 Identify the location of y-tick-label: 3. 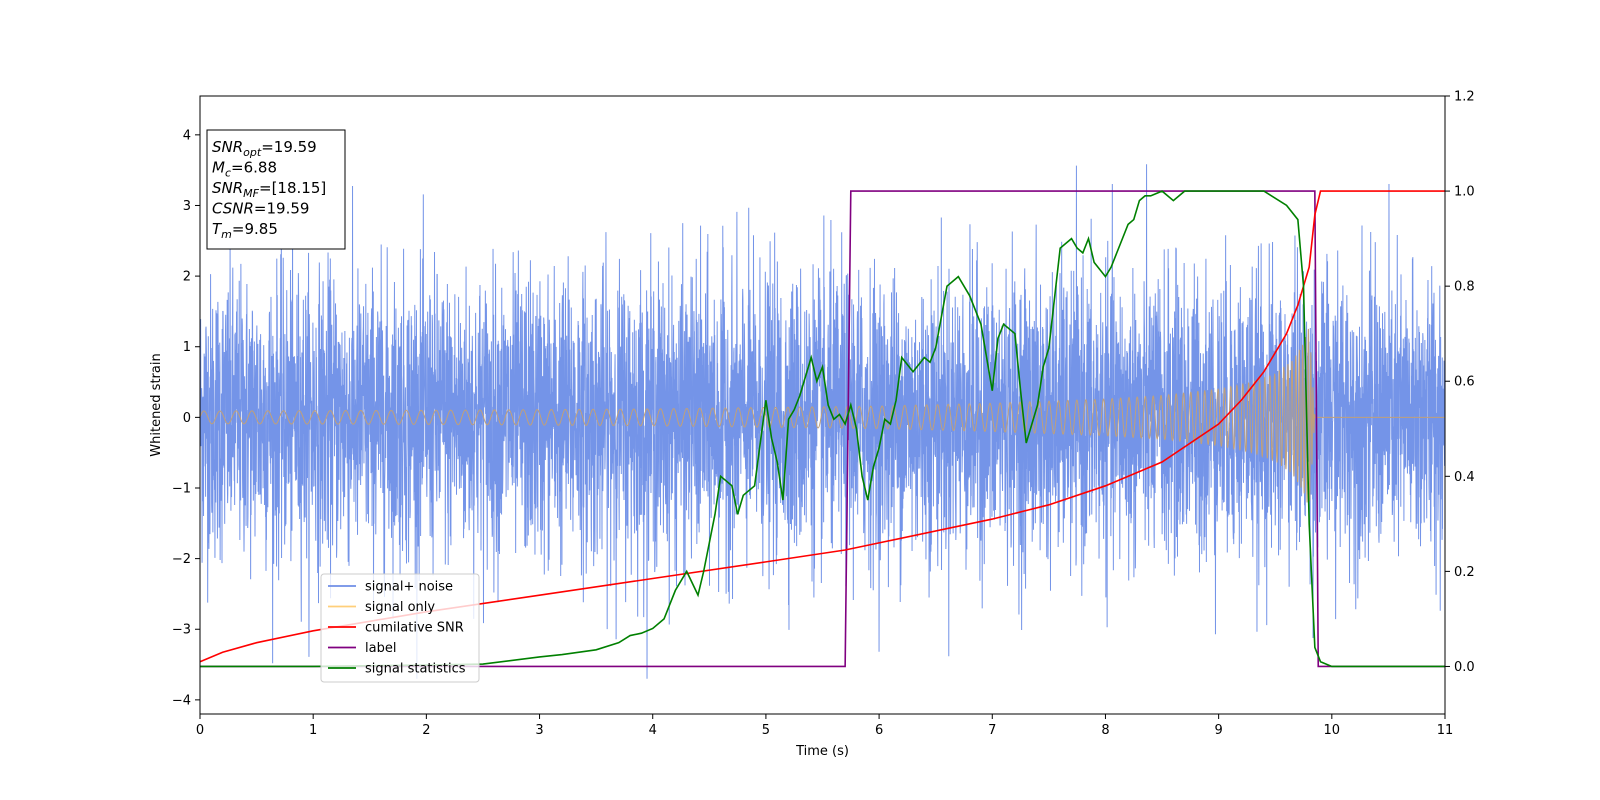
(187, 206).